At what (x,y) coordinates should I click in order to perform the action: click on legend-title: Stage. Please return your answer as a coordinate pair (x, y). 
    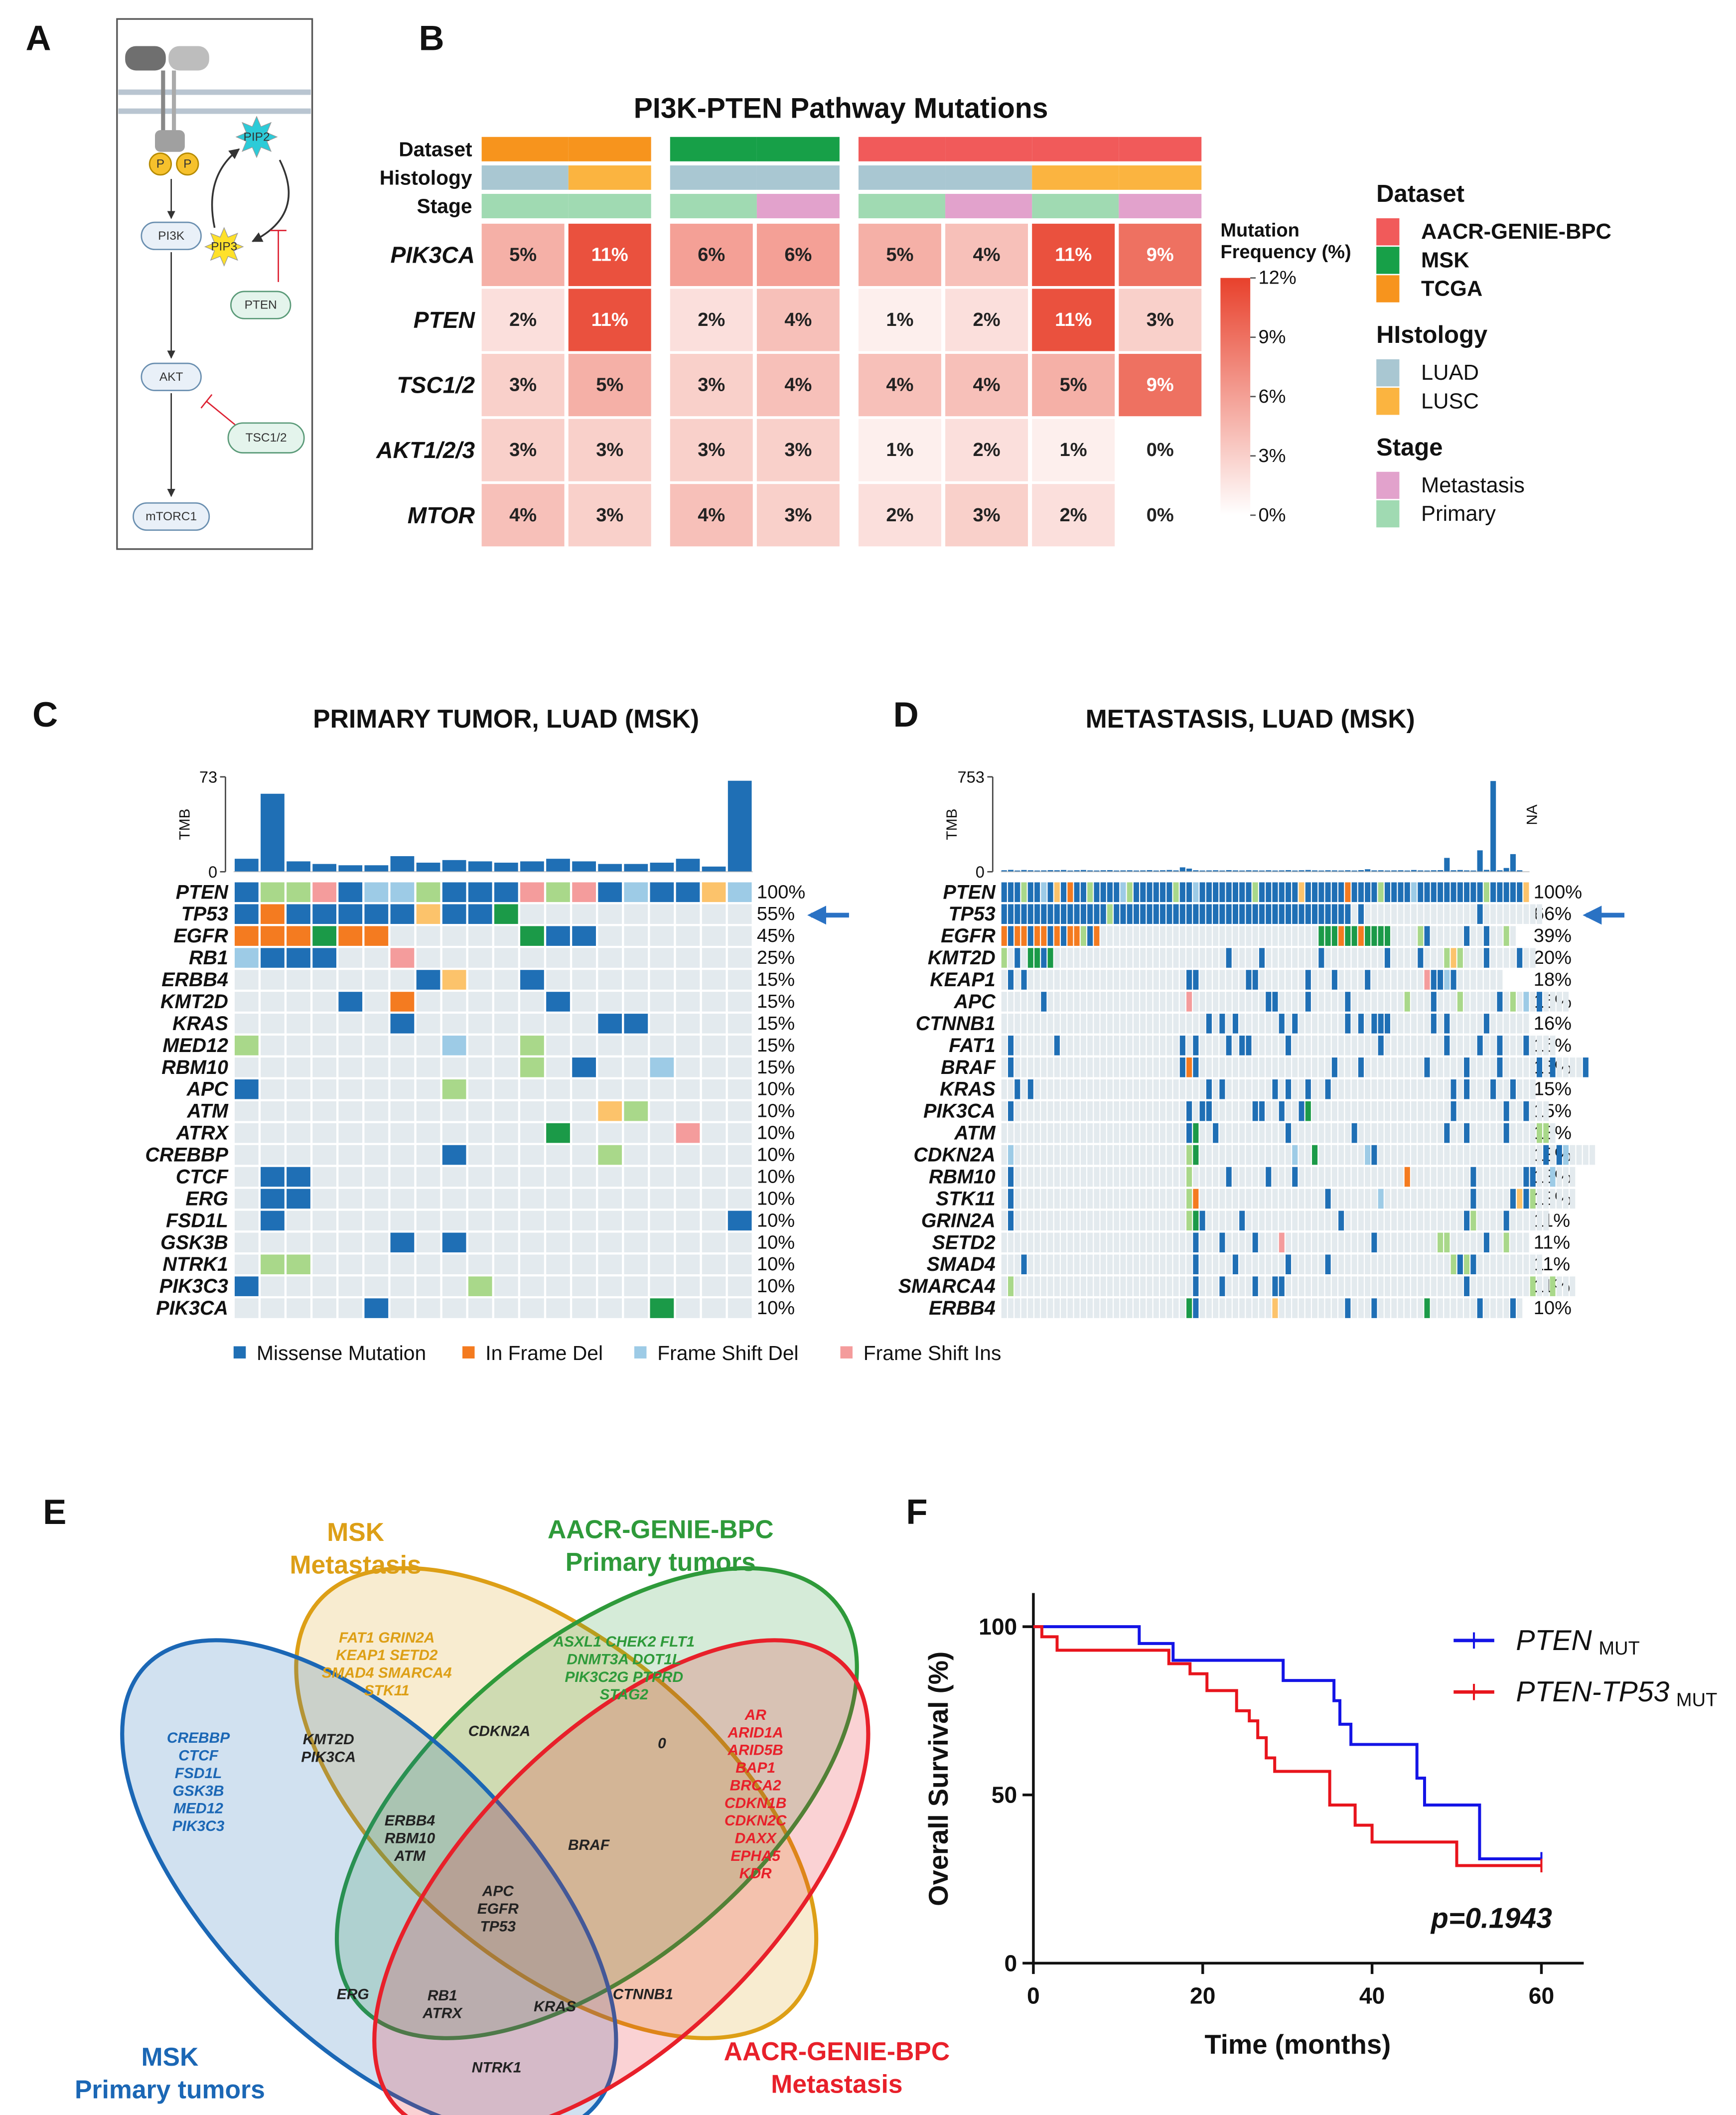
    Looking at the image, I should click on (1409, 447).